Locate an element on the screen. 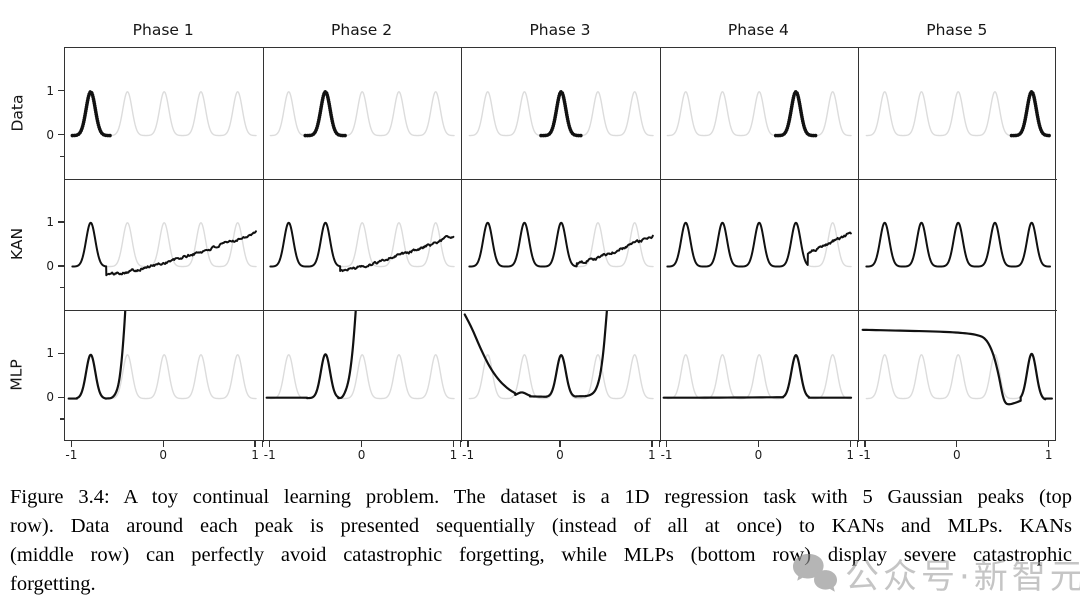  row-label-text: MLP is located at coordinates (17, 375).